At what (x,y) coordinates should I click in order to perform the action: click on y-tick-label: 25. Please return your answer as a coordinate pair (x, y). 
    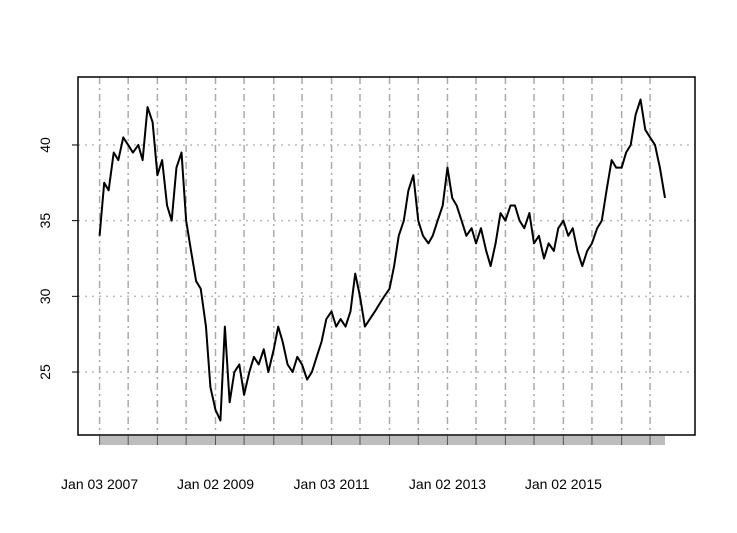
    Looking at the image, I should click on (45, 372).